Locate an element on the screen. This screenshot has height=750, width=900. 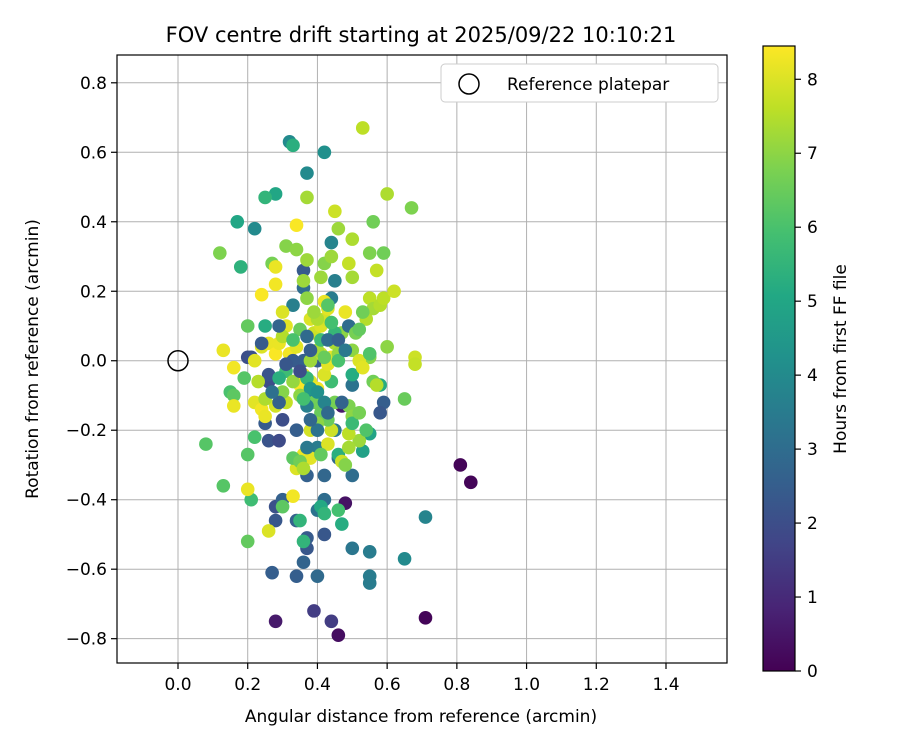
y-tick-label: −0.4 is located at coordinates (86, 501).